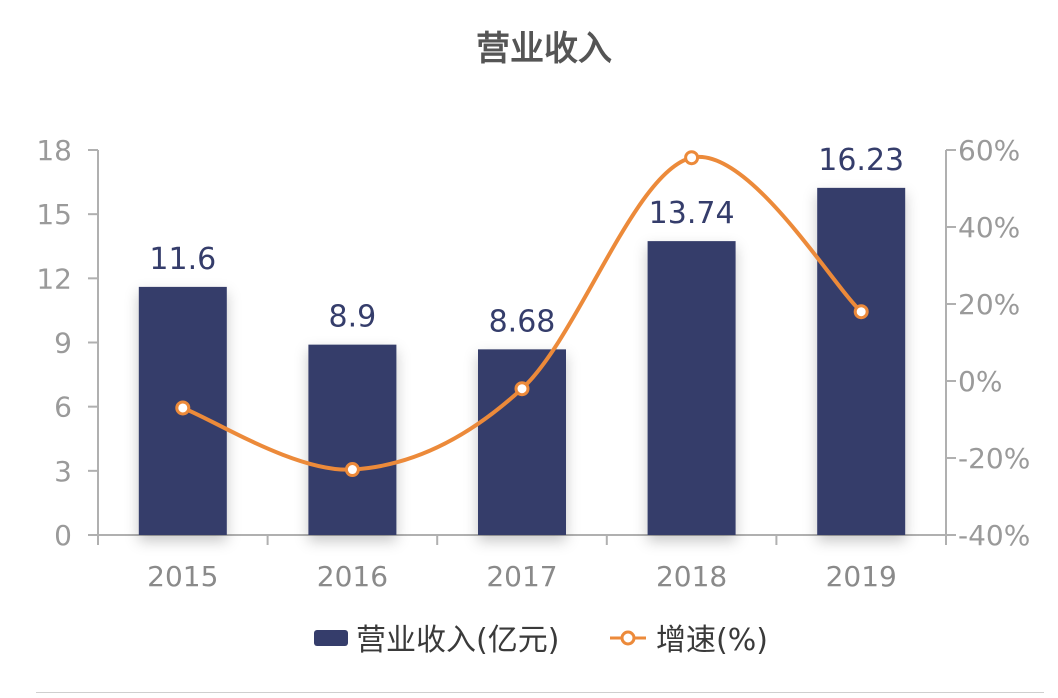 The width and height of the screenshot is (1058, 698). I want to click on bottom-divider, so click(540, 692).